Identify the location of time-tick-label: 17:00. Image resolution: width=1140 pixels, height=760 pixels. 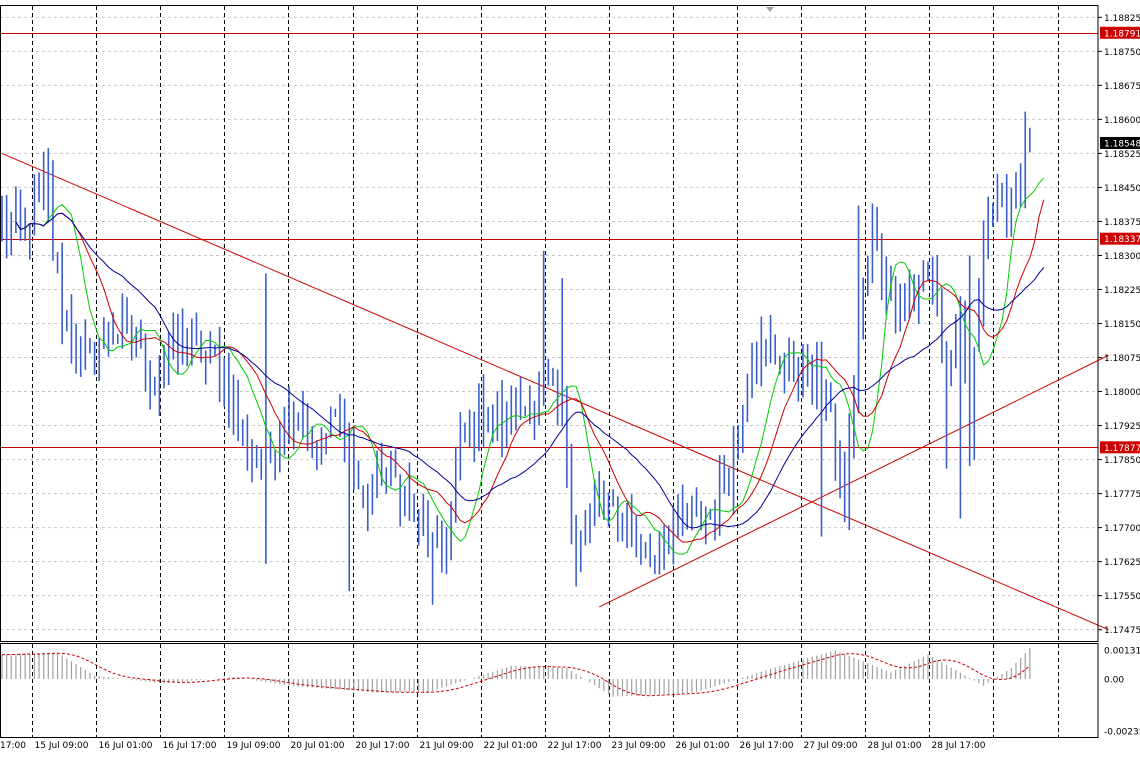
(13, 746).